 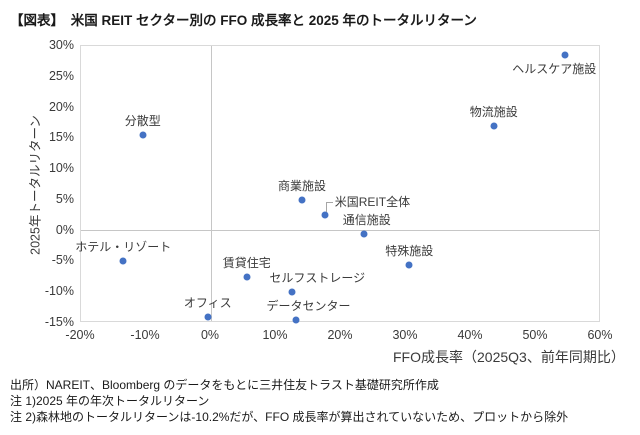 What do you see at coordinates (275, 335) in the screenshot?
I see `x-axis-tick-label: 10%` at bounding box center [275, 335].